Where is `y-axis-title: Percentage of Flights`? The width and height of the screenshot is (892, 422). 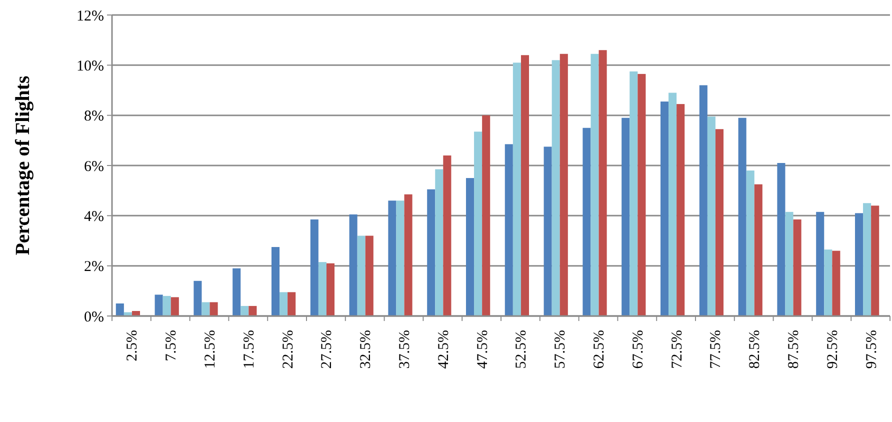 y-axis-title: Percentage of Flights is located at coordinates (23, 166).